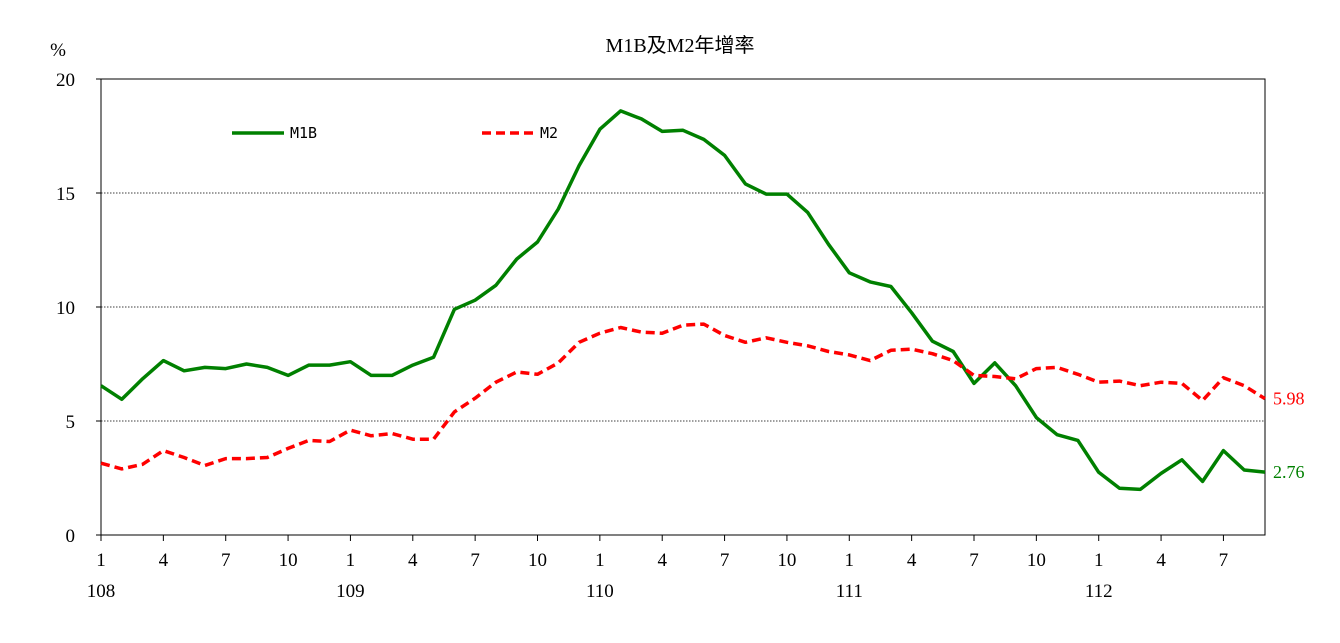 This screenshot has width=1340, height=643. I want to click on x-year-label: 110, so click(600, 591).